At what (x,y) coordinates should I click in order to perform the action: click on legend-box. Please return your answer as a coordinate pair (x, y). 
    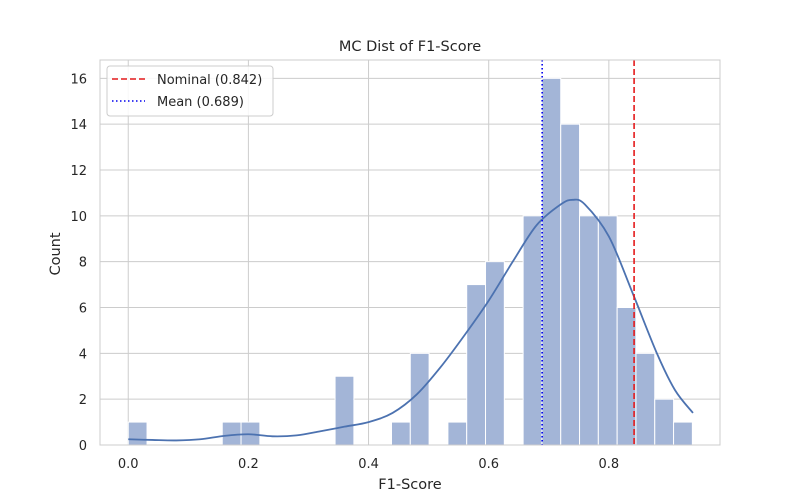
    Looking at the image, I should click on (190, 91).